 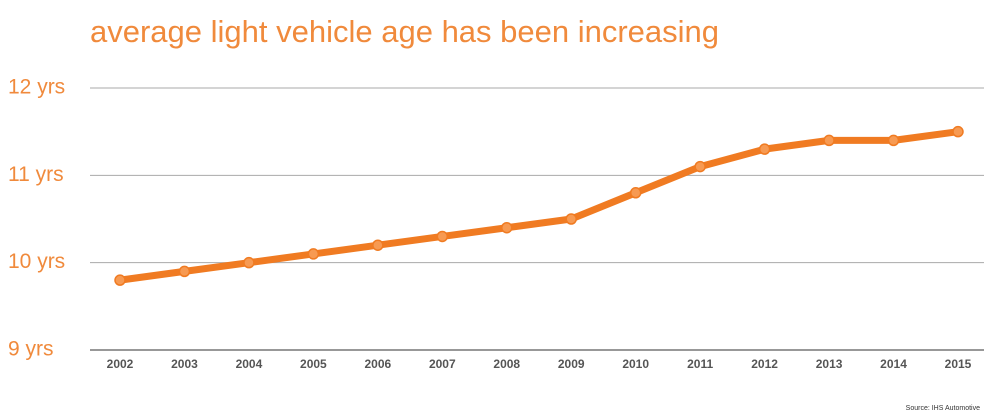 I want to click on x-tick-label: 2004, so click(x=249, y=364).